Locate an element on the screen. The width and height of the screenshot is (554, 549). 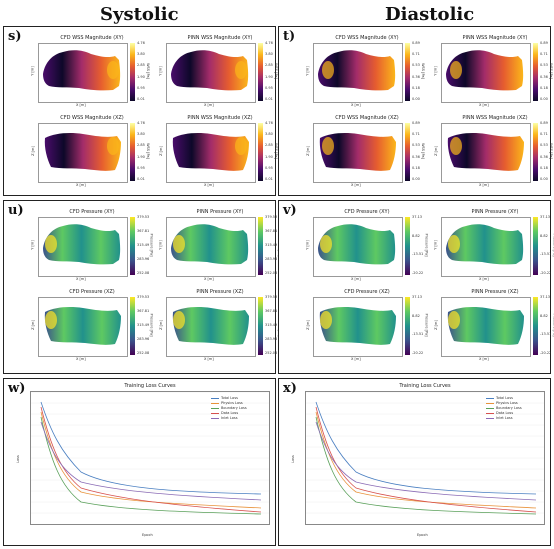
loss-curves is located at coordinates (150, 453).